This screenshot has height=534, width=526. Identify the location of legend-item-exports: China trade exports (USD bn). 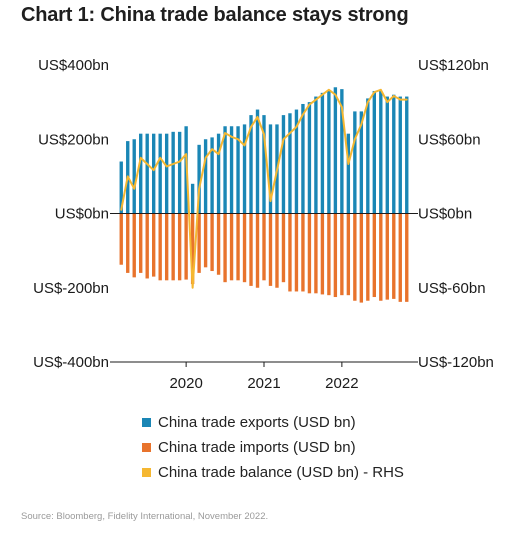
(273, 422).